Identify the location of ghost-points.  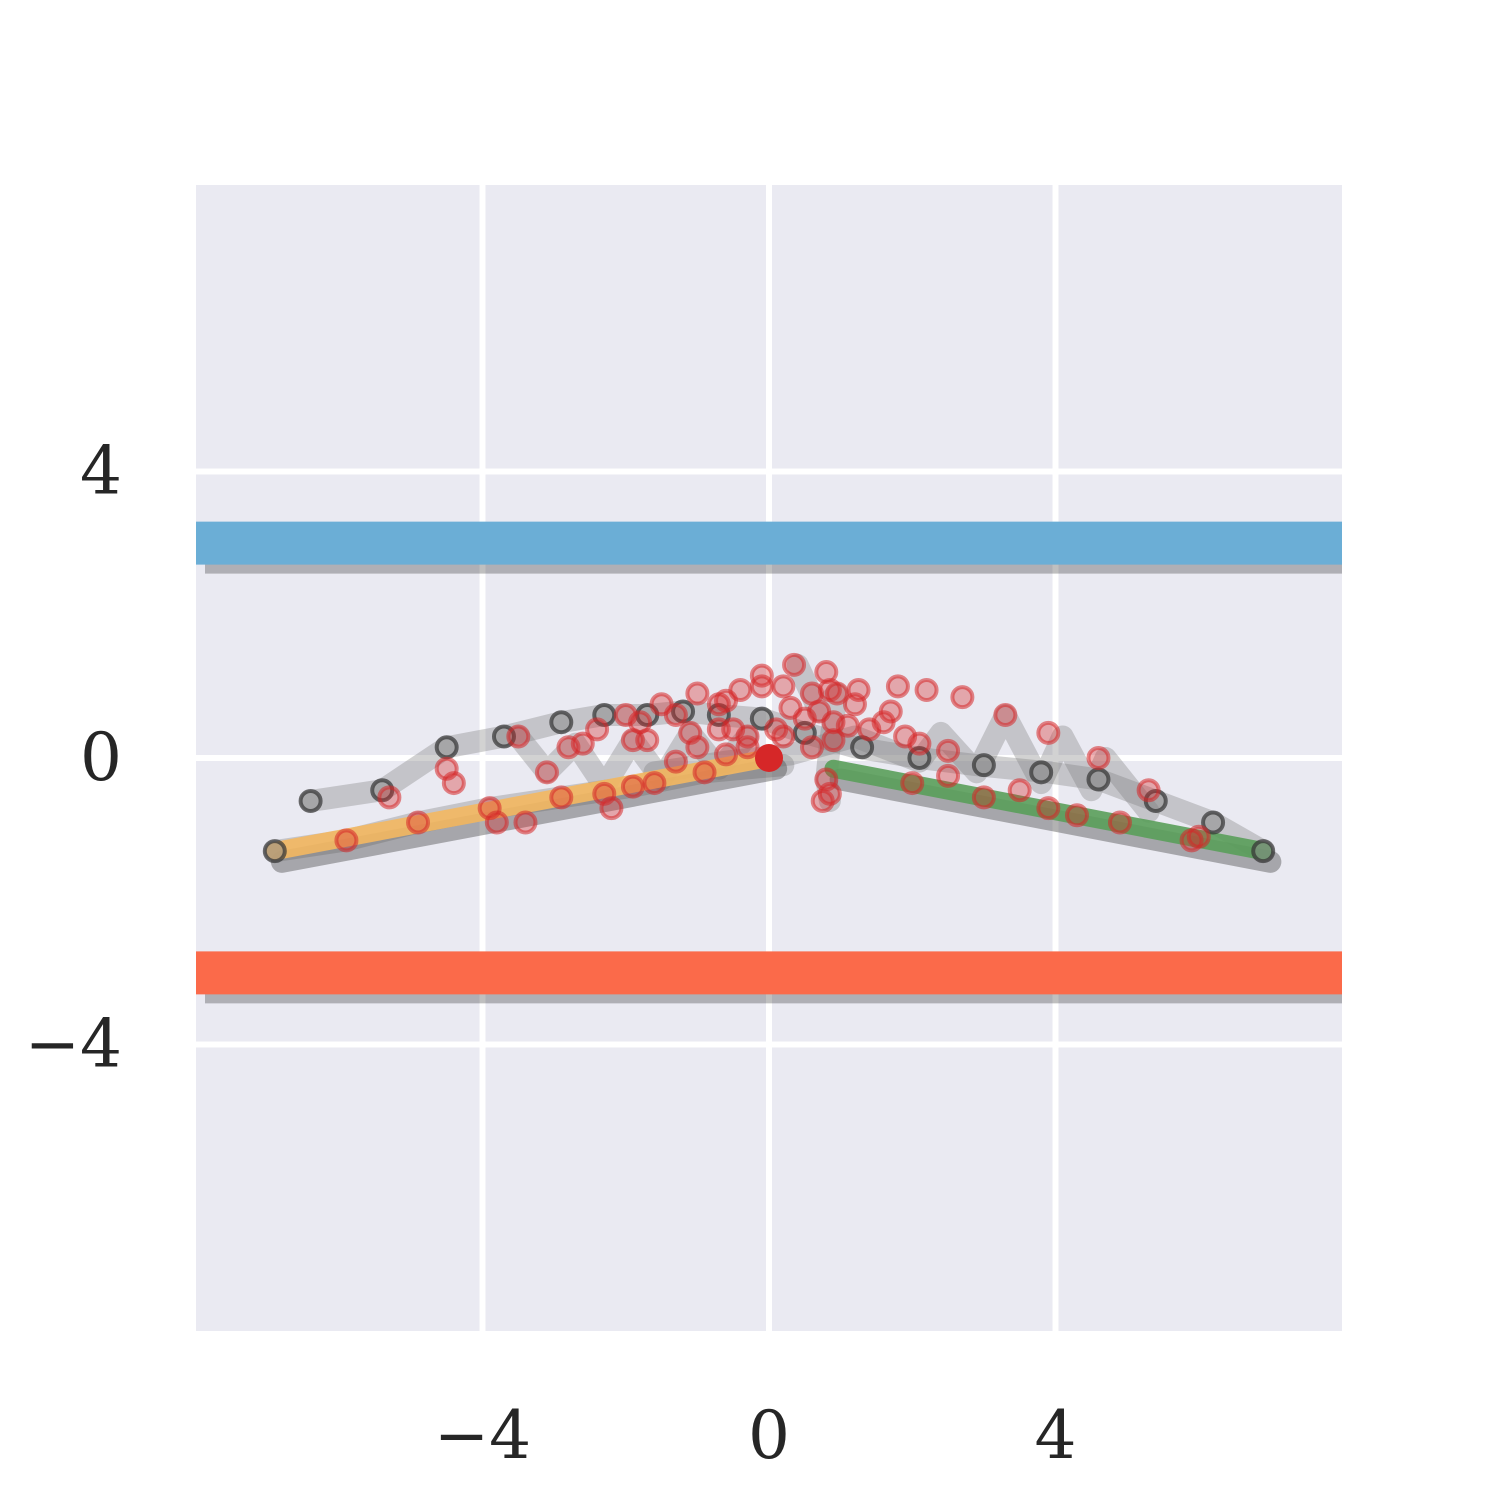
(769, 781).